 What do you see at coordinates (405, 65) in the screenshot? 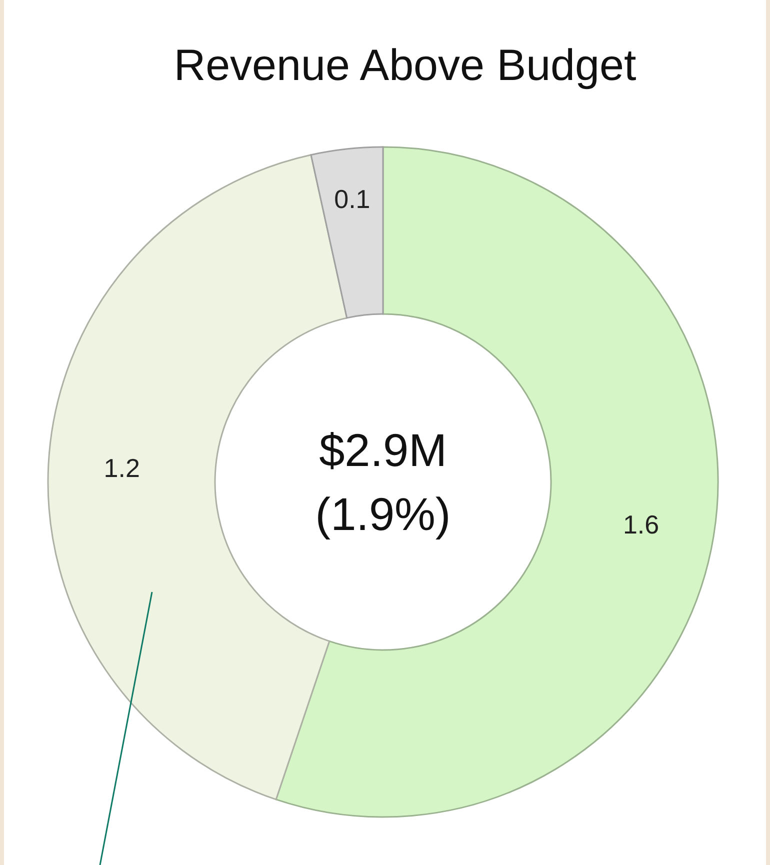
I see `chart-title: Revenue Above Budget` at bounding box center [405, 65].